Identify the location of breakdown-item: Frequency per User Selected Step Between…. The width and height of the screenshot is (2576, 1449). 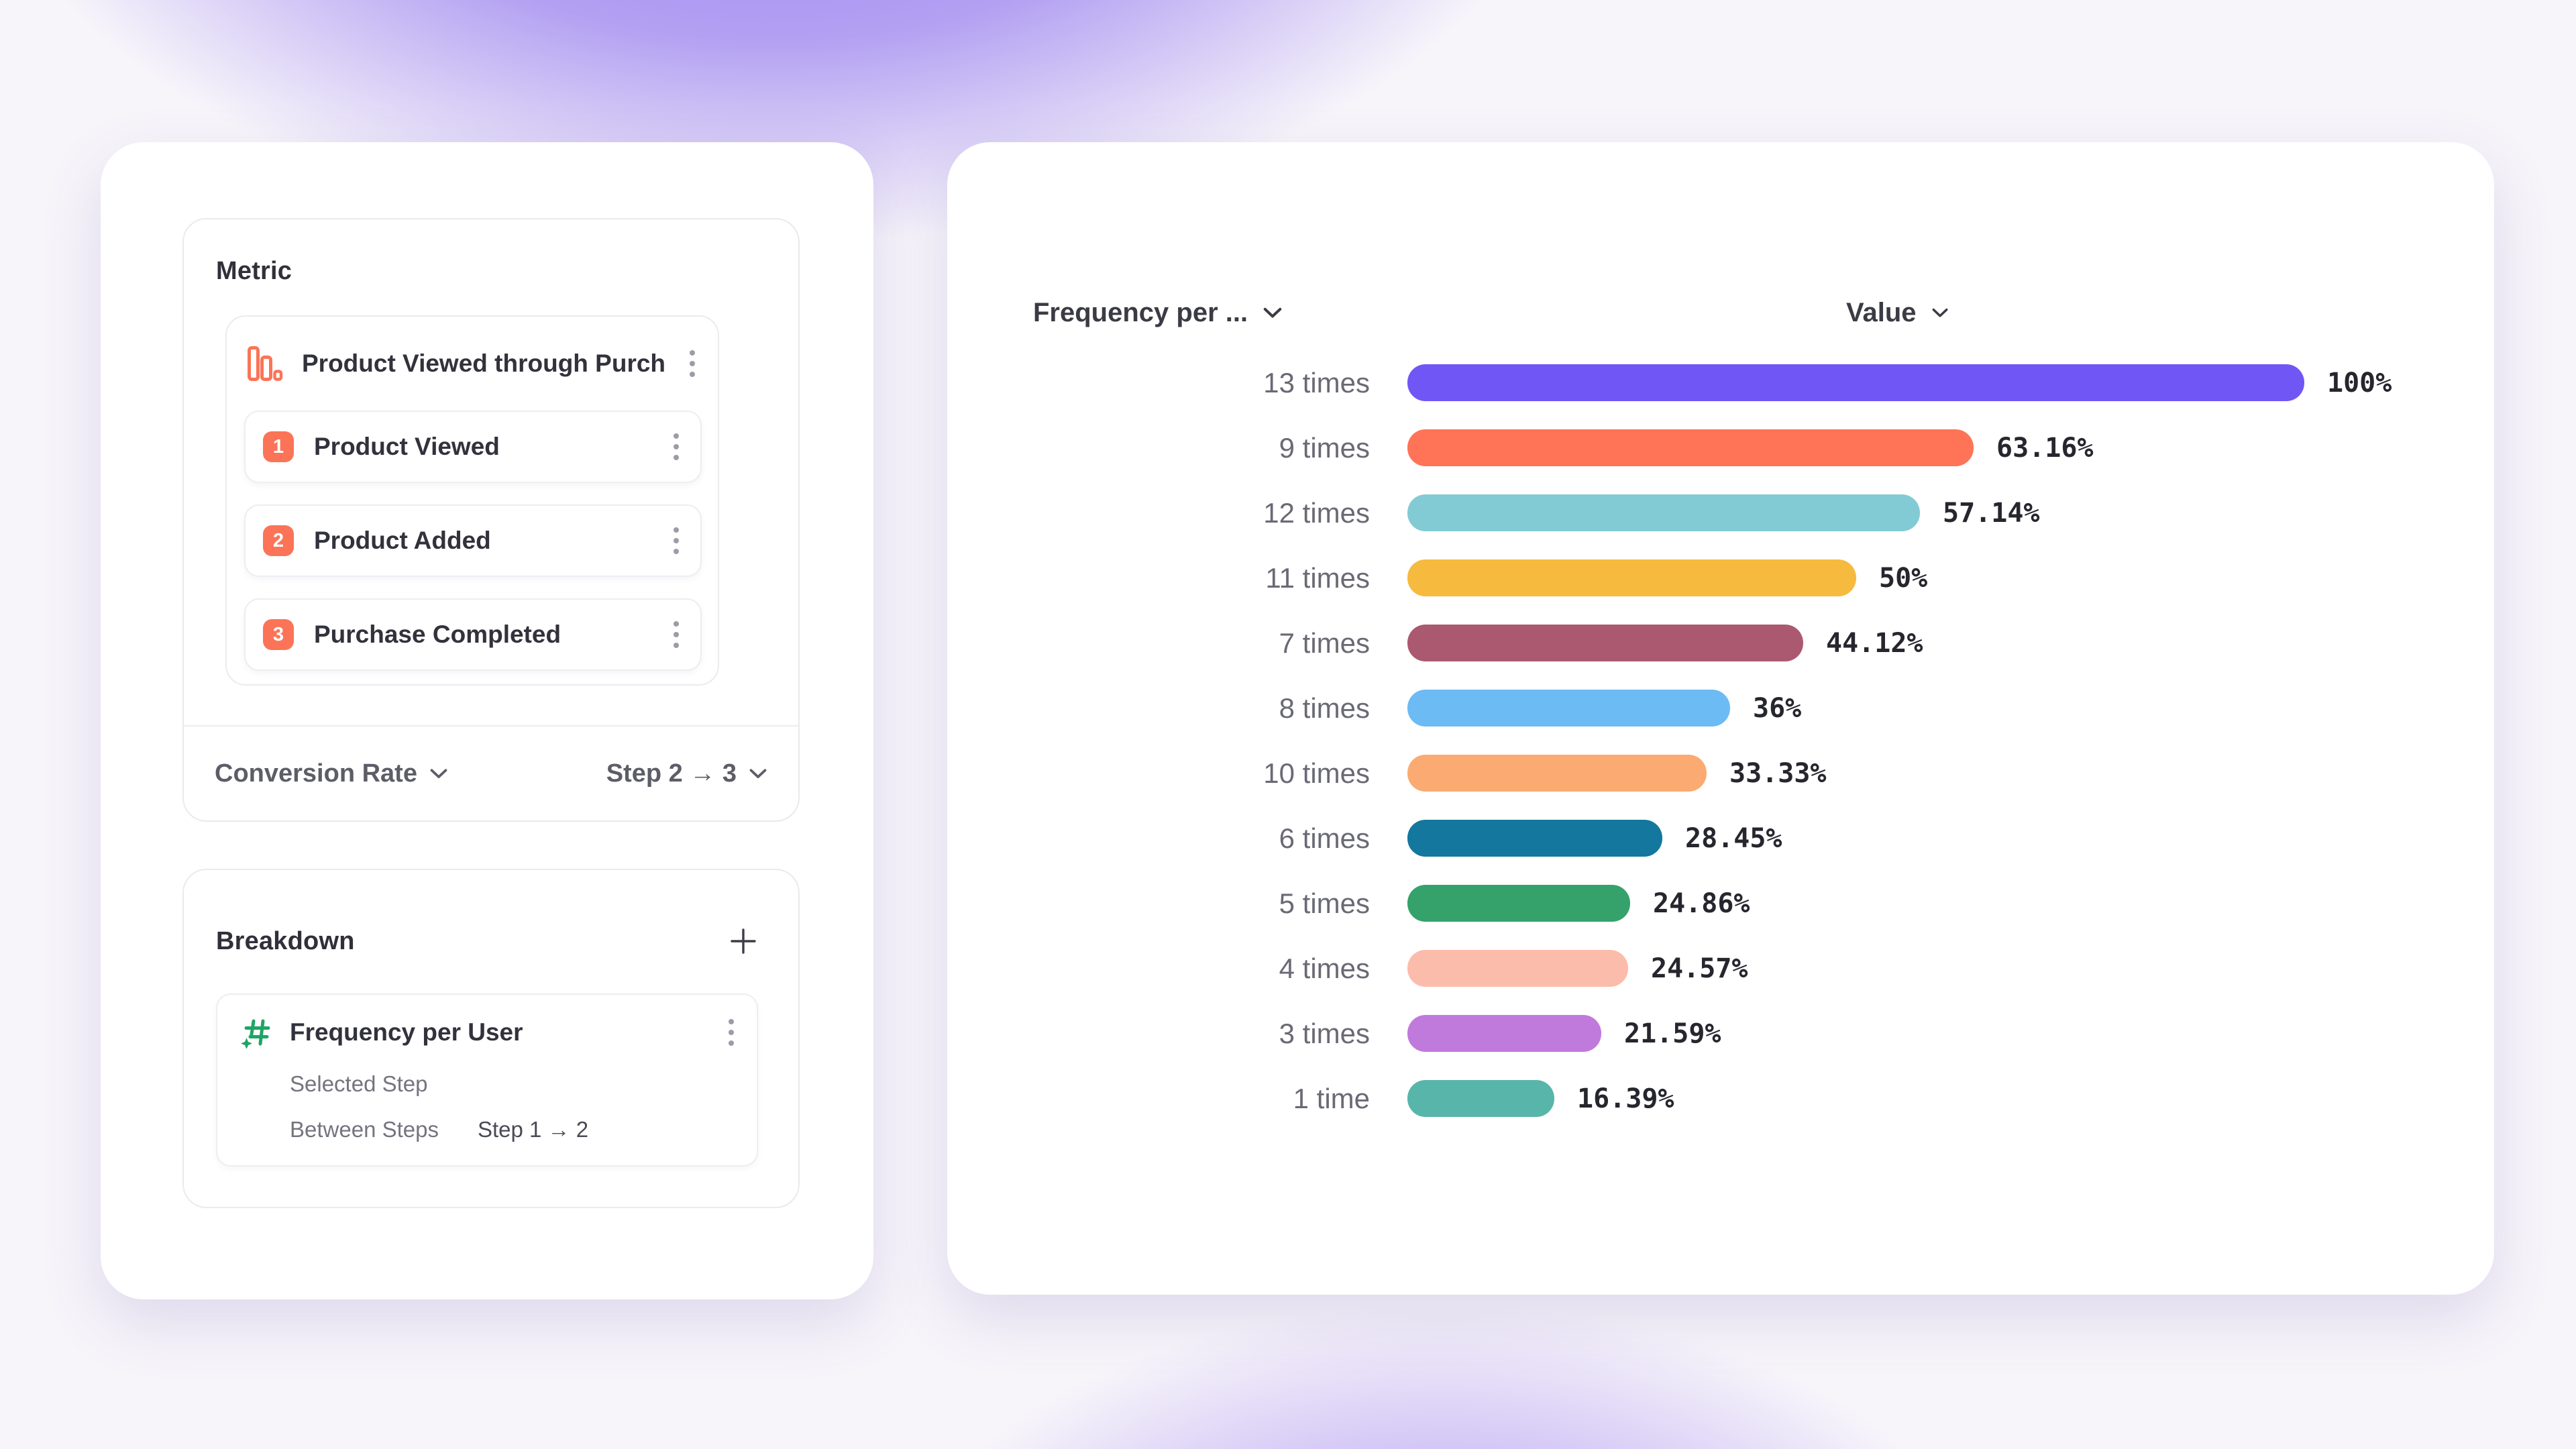
(487, 1080).